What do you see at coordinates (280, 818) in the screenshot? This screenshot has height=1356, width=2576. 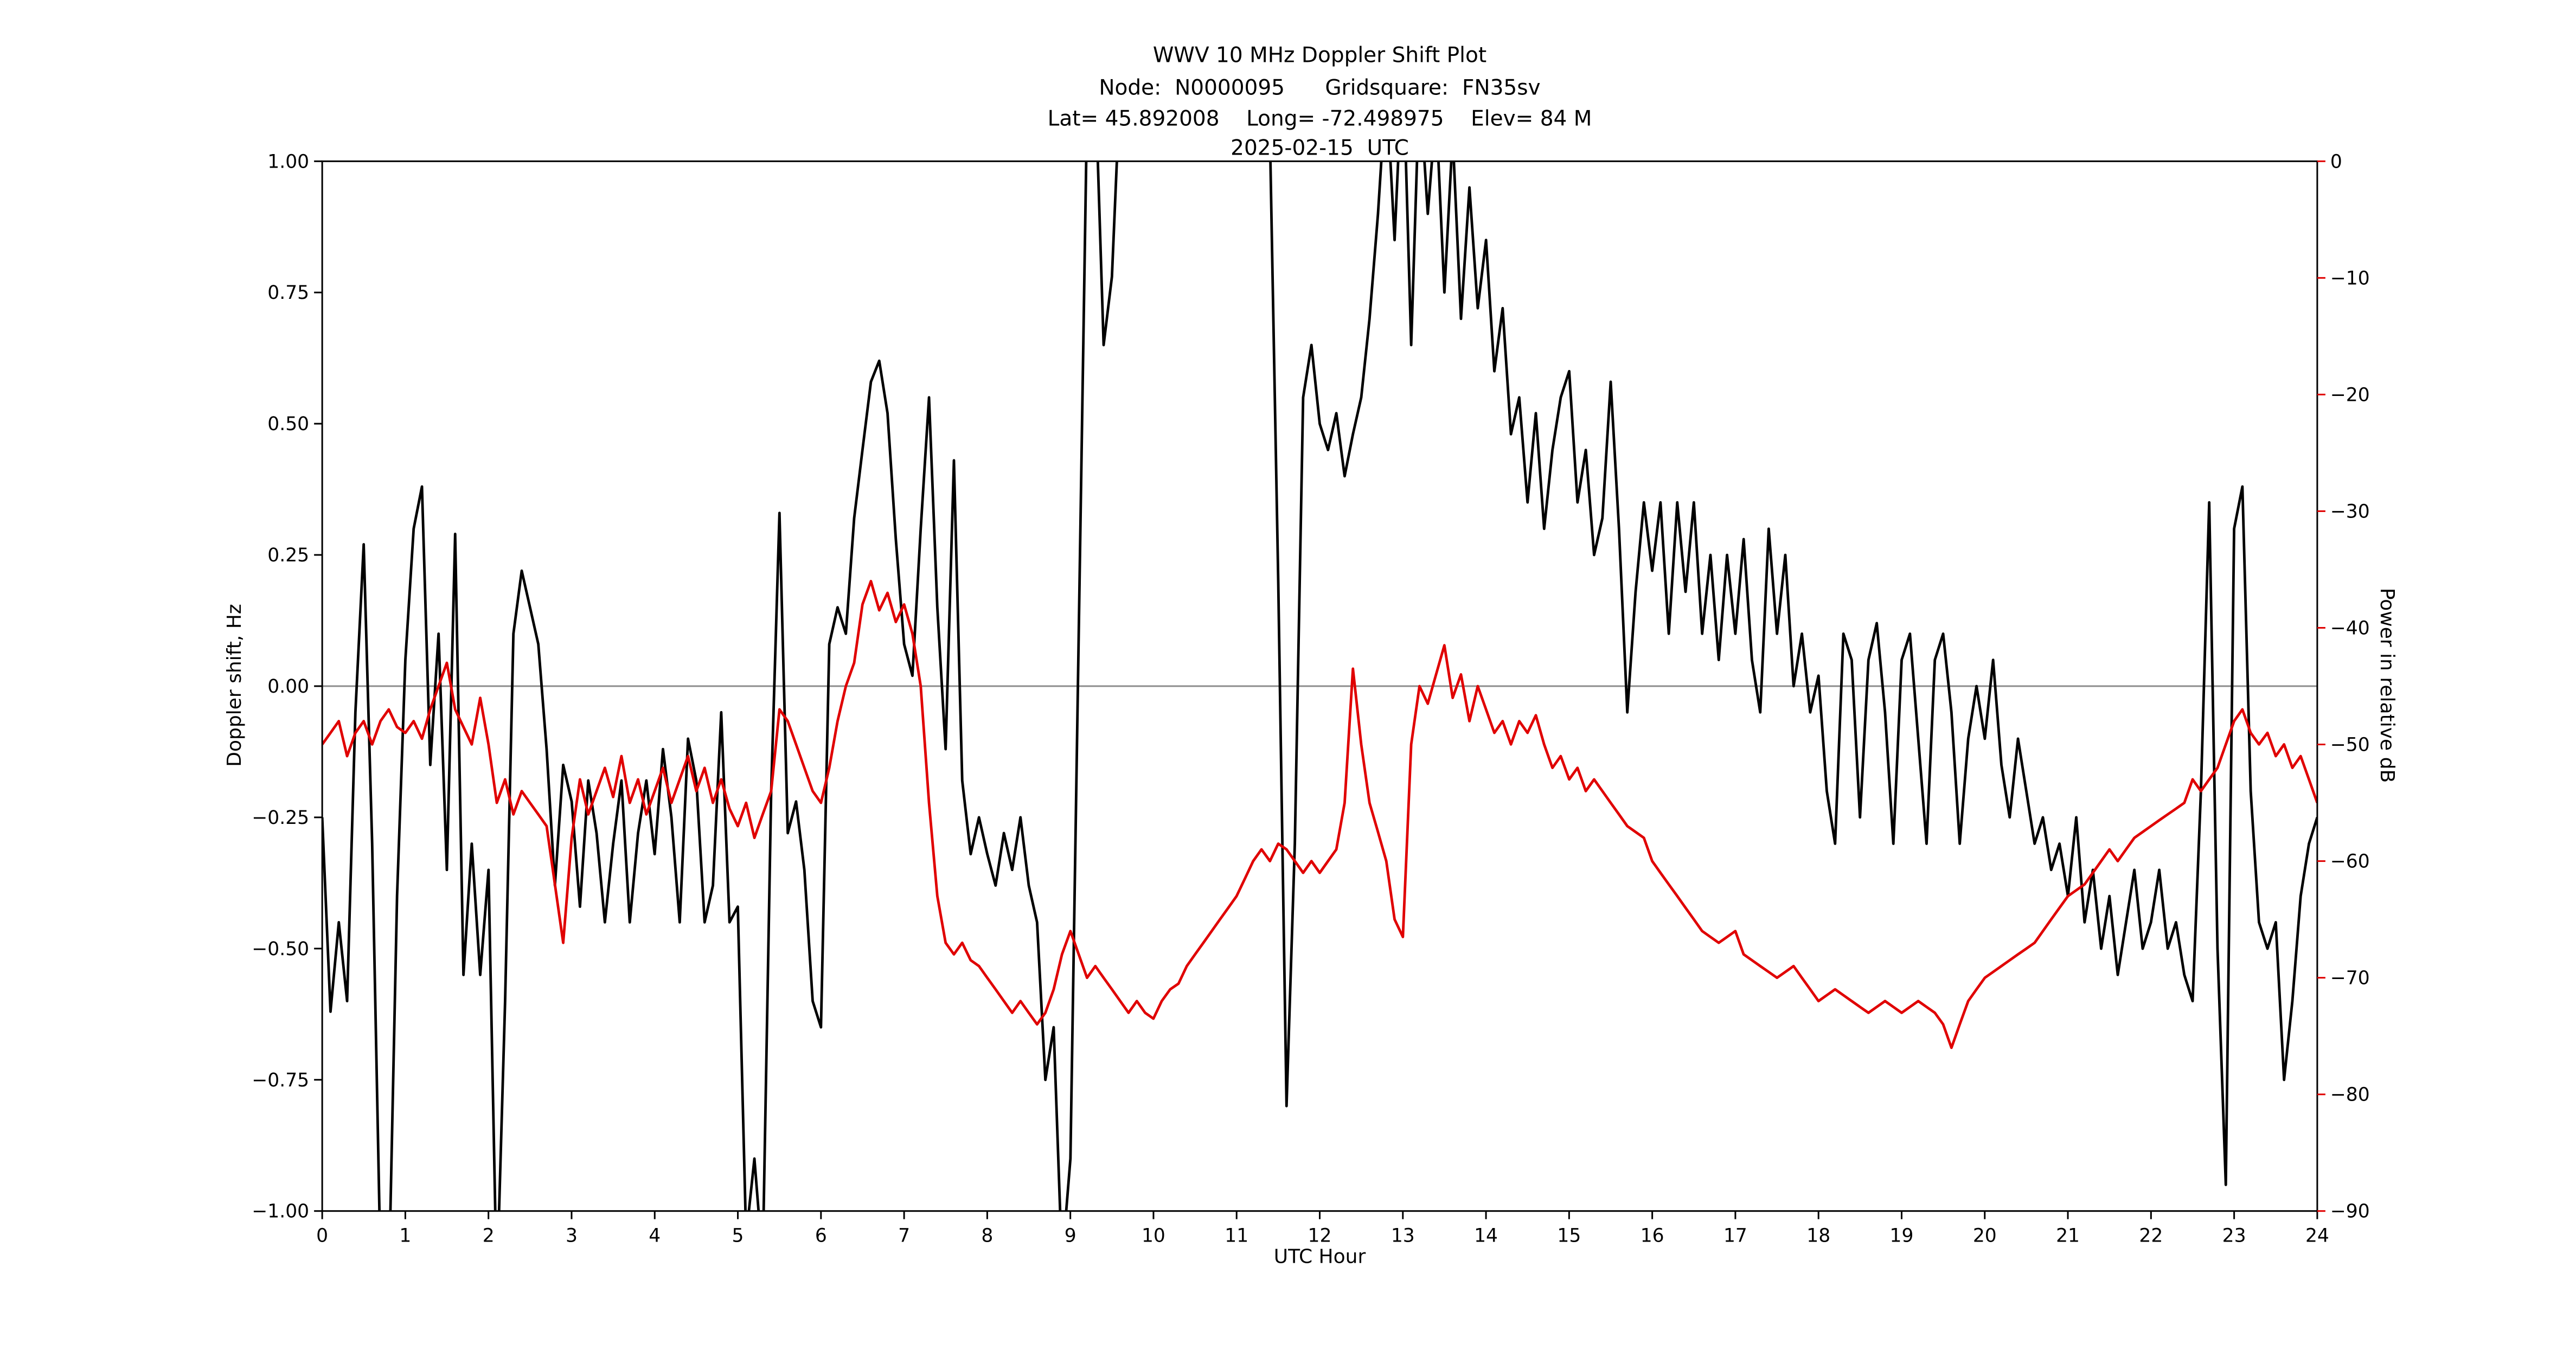 I see `left-y-tick-label: −0.25` at bounding box center [280, 818].